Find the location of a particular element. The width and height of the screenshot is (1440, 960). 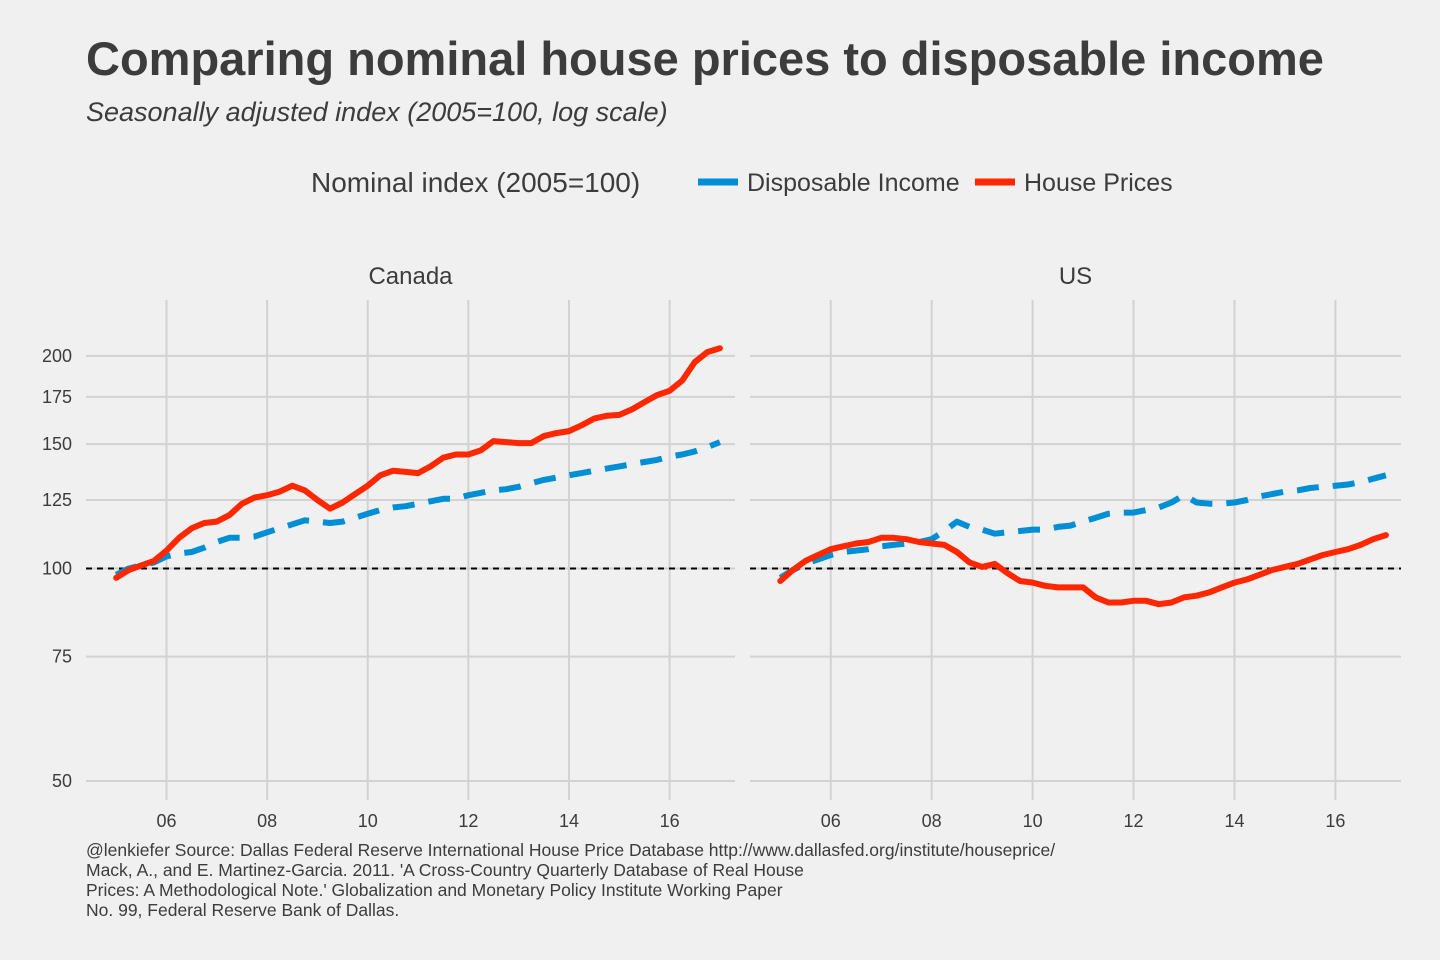

legend-label-disposable-income: Disposable Income is located at coordinates (853, 183).